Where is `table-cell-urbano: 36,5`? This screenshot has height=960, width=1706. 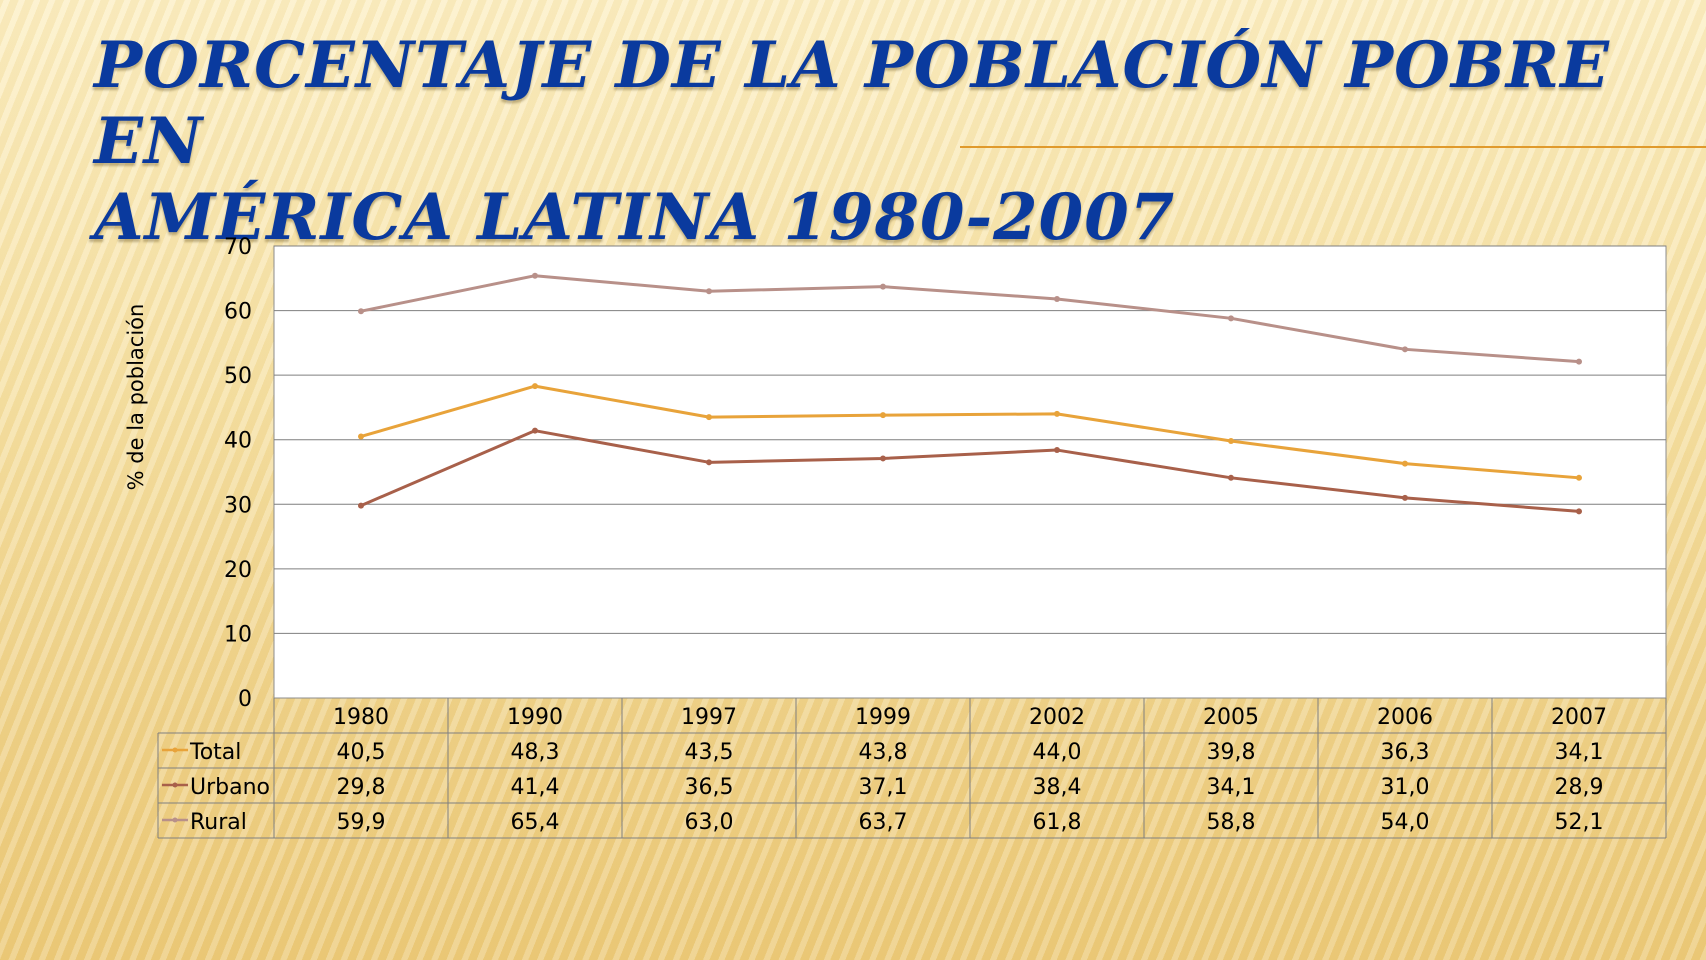
table-cell-urbano: 36,5 is located at coordinates (709, 787).